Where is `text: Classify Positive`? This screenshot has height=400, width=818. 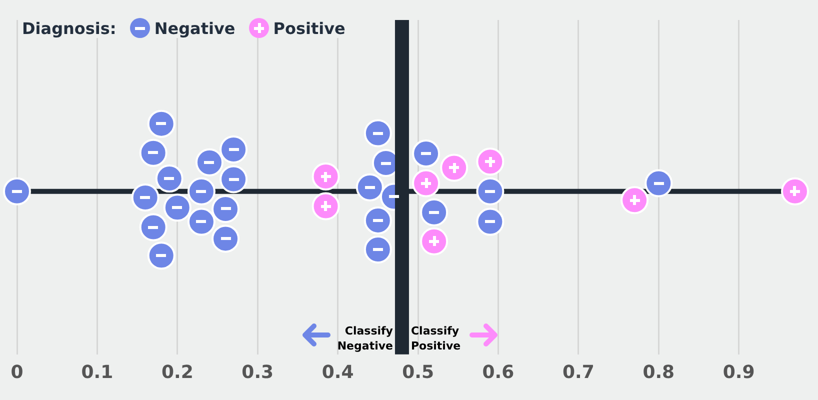 text: Classify Positive is located at coordinates (435, 338).